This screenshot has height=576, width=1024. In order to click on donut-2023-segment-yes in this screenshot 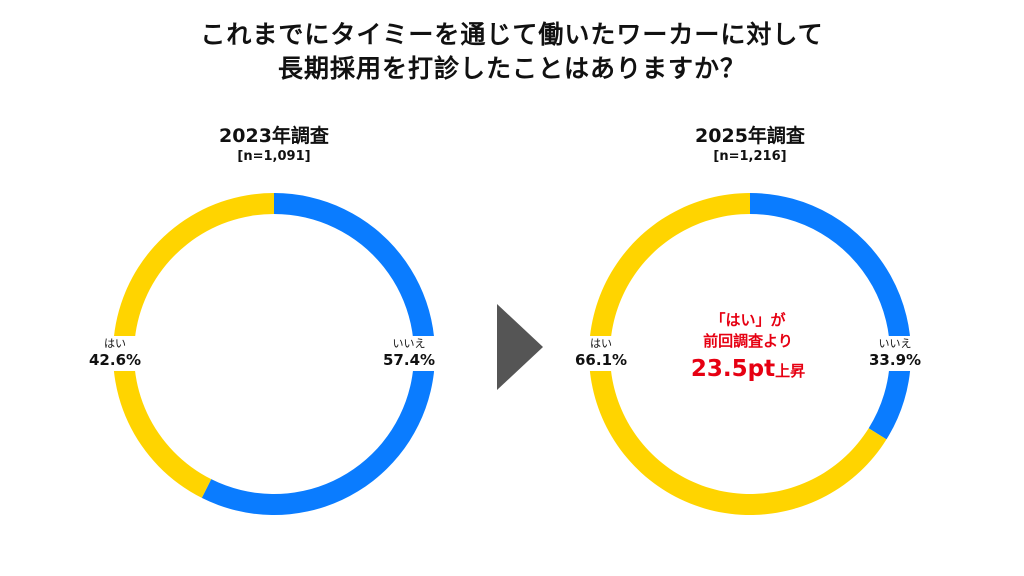, I will do `click(193, 345)`.